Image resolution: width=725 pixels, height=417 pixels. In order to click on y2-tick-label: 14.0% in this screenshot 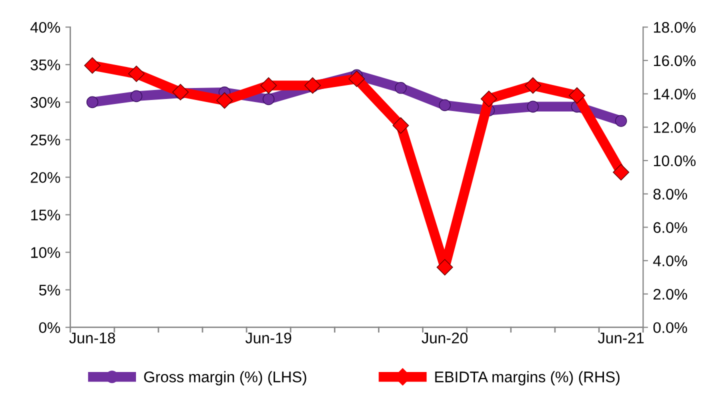, I will do `click(675, 94)`.